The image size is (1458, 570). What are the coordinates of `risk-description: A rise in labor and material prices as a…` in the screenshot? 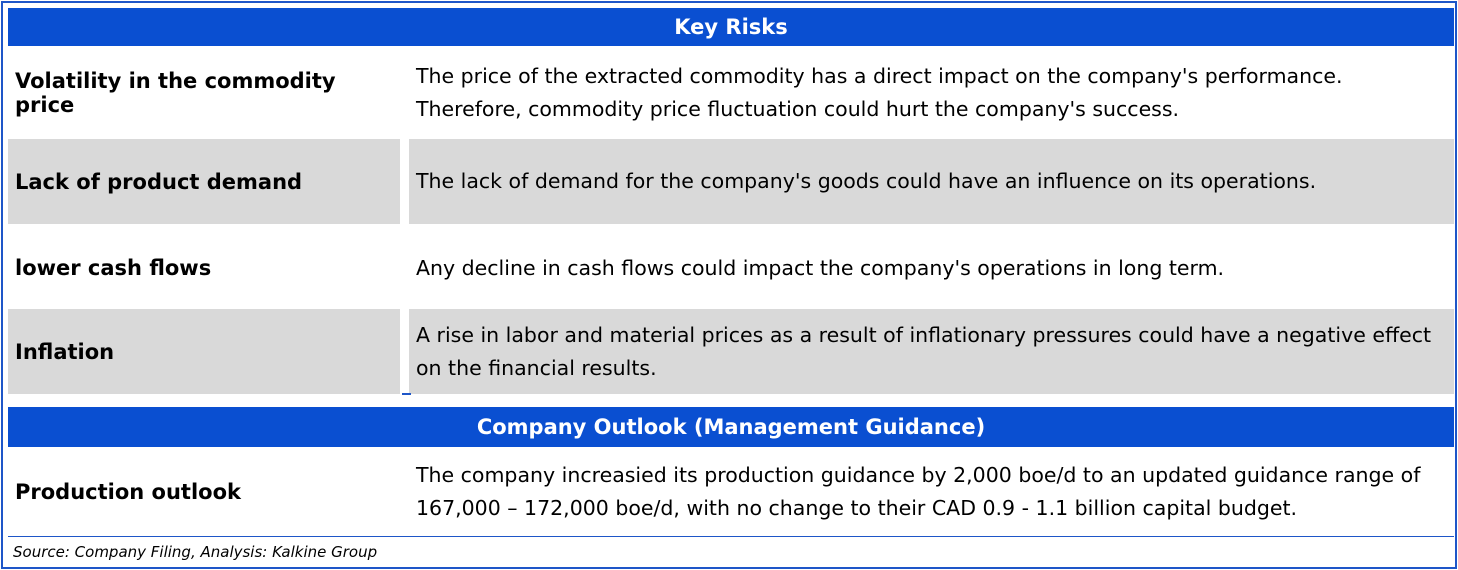 It's located at (931, 351).